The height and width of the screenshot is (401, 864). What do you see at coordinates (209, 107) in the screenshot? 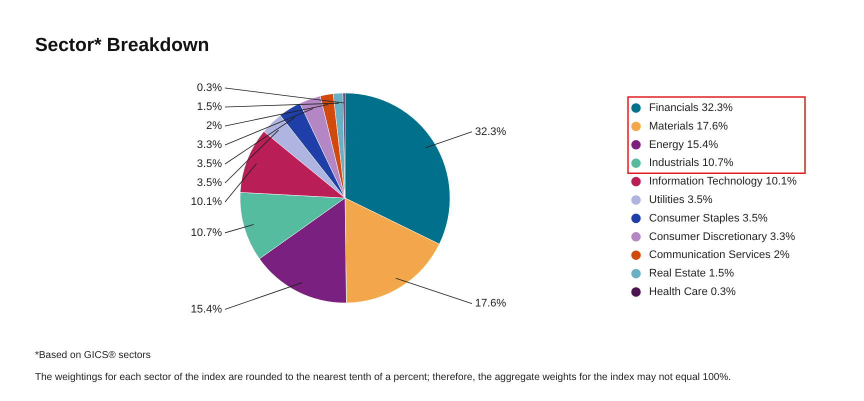
I see `data-label: 1.5%` at bounding box center [209, 107].